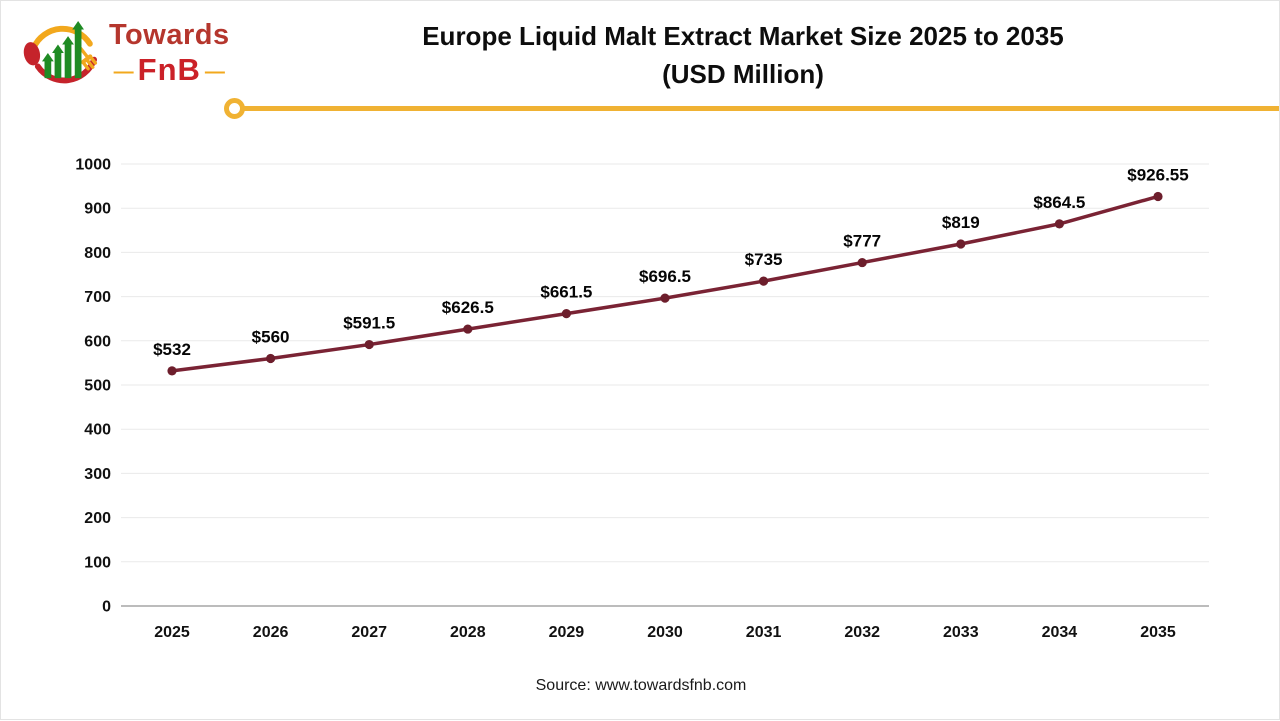 The height and width of the screenshot is (721, 1280). I want to click on data-label-2034: $864.5, so click(1059, 202).